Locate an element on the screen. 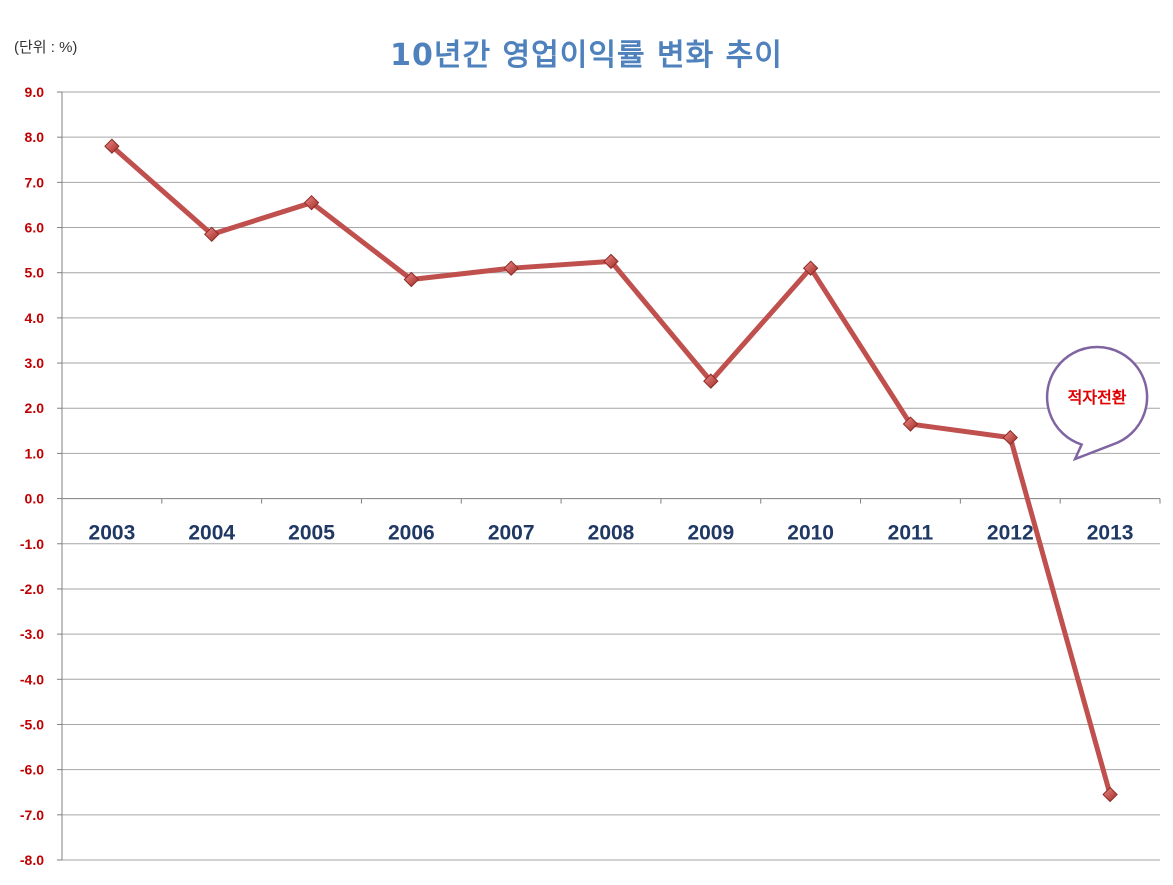  y-tick-label: 5.0 is located at coordinates (35, 273).